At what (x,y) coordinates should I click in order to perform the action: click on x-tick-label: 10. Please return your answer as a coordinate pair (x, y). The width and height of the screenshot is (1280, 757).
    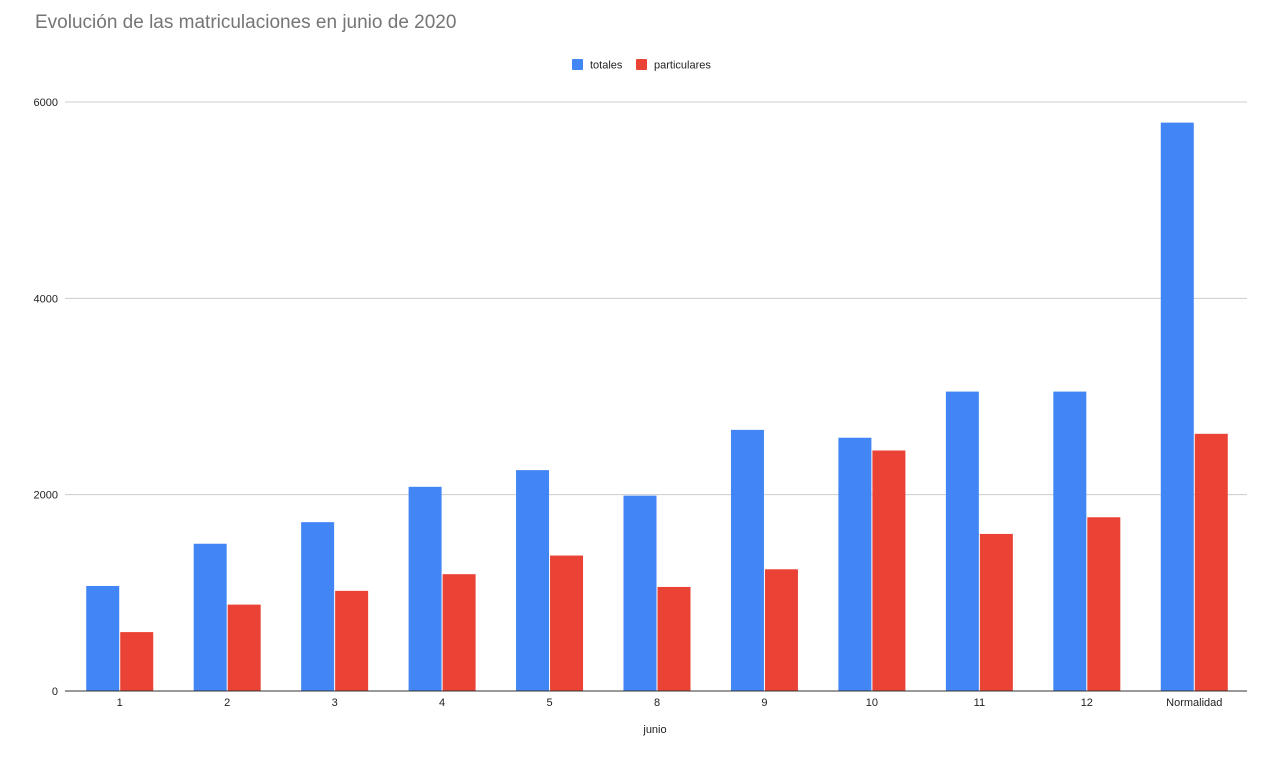
    Looking at the image, I should click on (872, 703).